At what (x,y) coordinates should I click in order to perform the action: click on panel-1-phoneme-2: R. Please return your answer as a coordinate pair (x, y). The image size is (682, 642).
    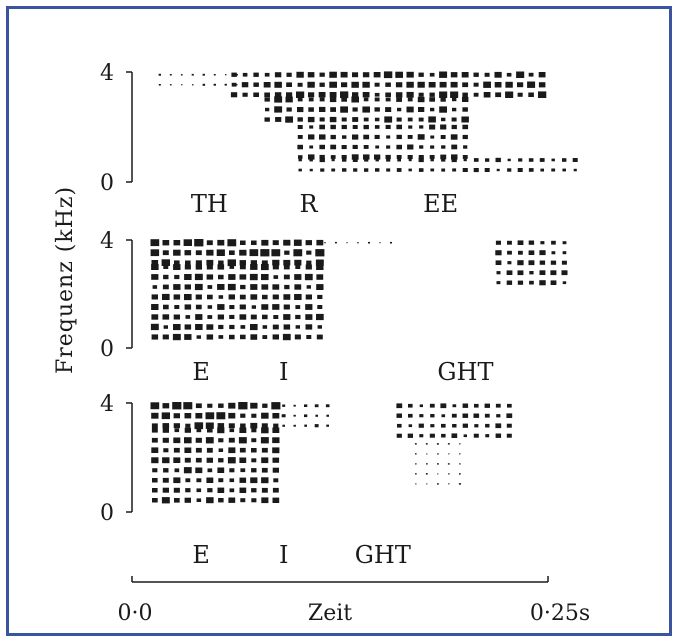
    Looking at the image, I should click on (308, 204).